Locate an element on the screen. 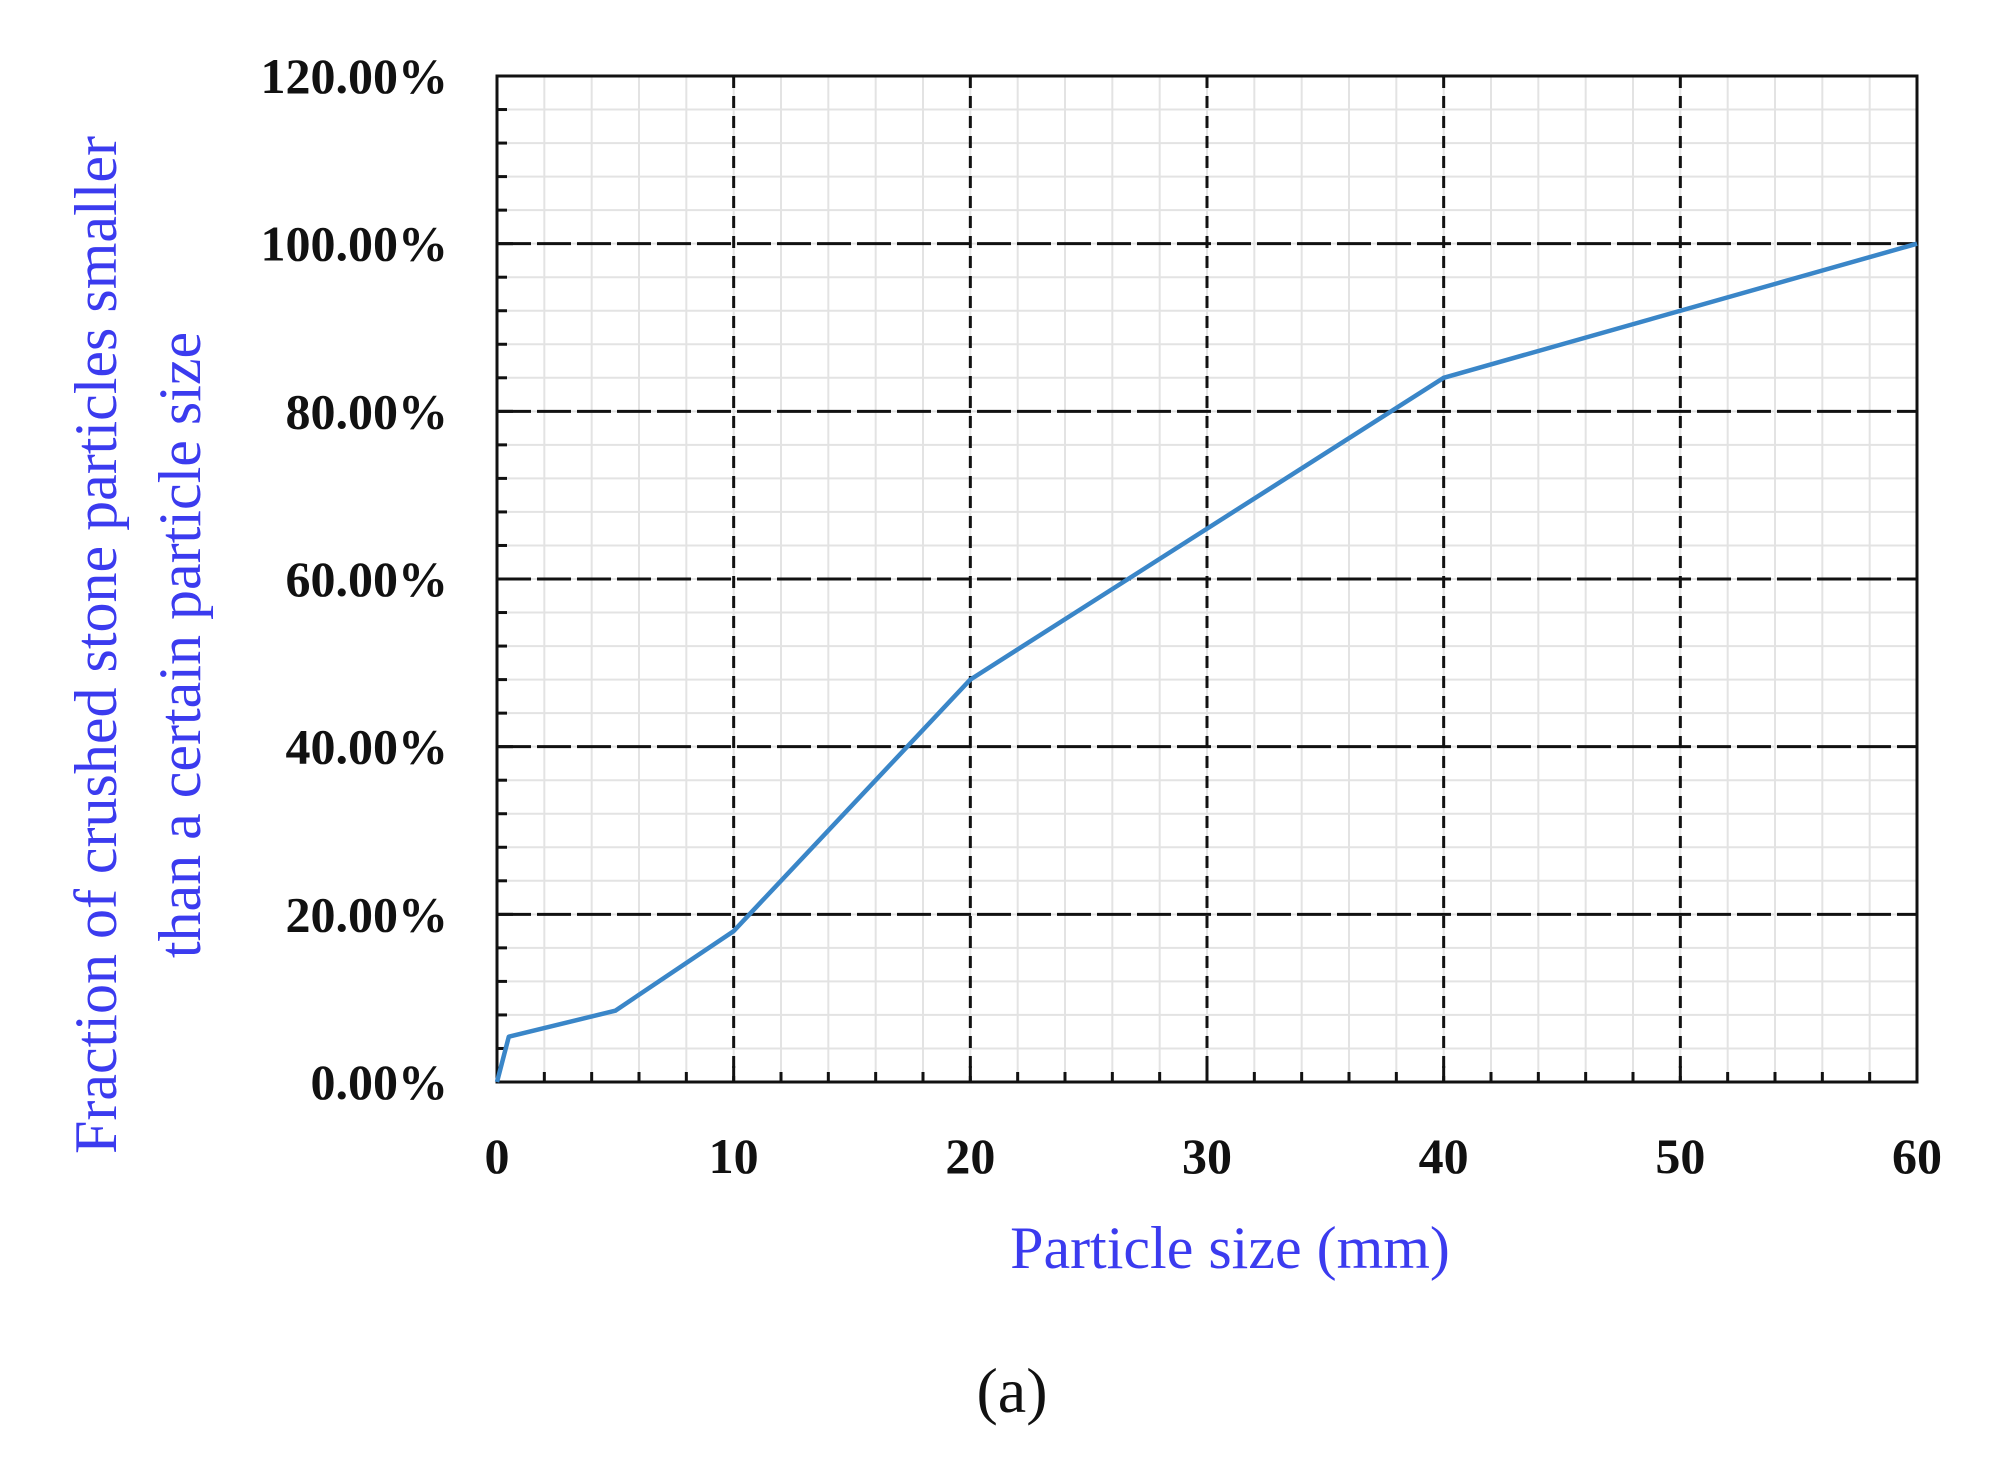  y-tick-label: 80.00% is located at coordinates (367, 411).